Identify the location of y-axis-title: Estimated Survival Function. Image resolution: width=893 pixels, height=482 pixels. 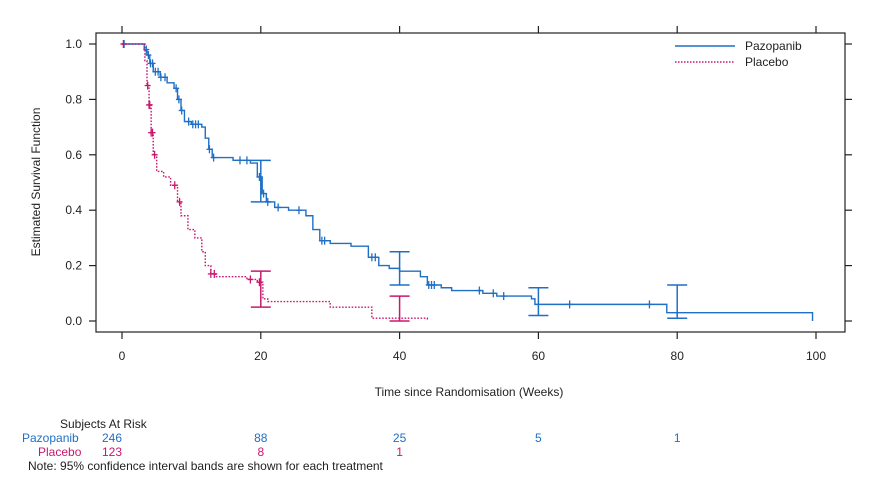
(36, 182).